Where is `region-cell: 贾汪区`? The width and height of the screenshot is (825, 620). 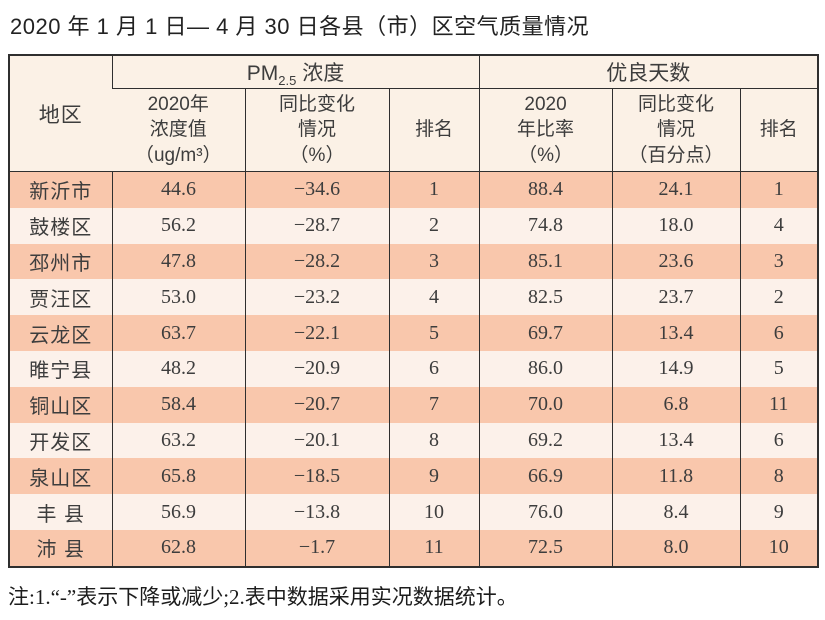
region-cell: 贾汪区 is located at coordinates (60, 297).